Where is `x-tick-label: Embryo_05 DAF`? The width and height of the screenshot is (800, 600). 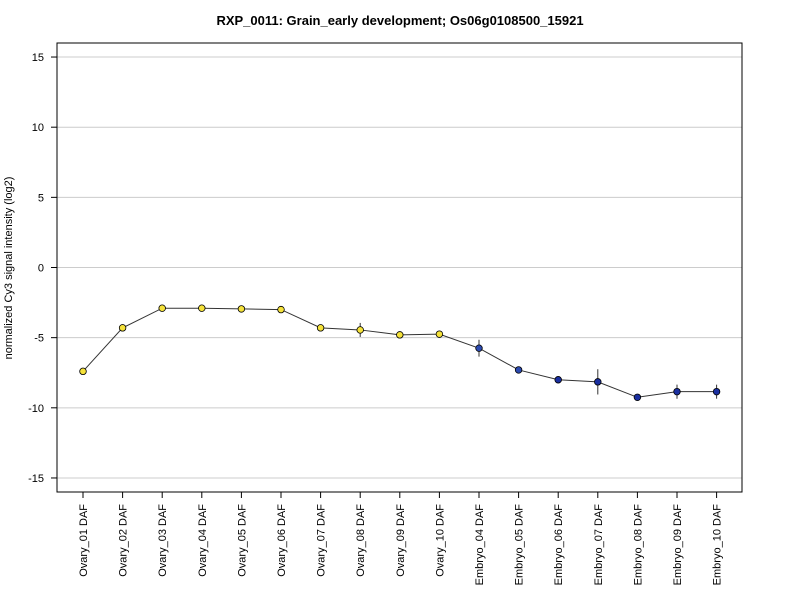
x-tick-label: Embryo_05 DAF is located at coordinates (520, 545).